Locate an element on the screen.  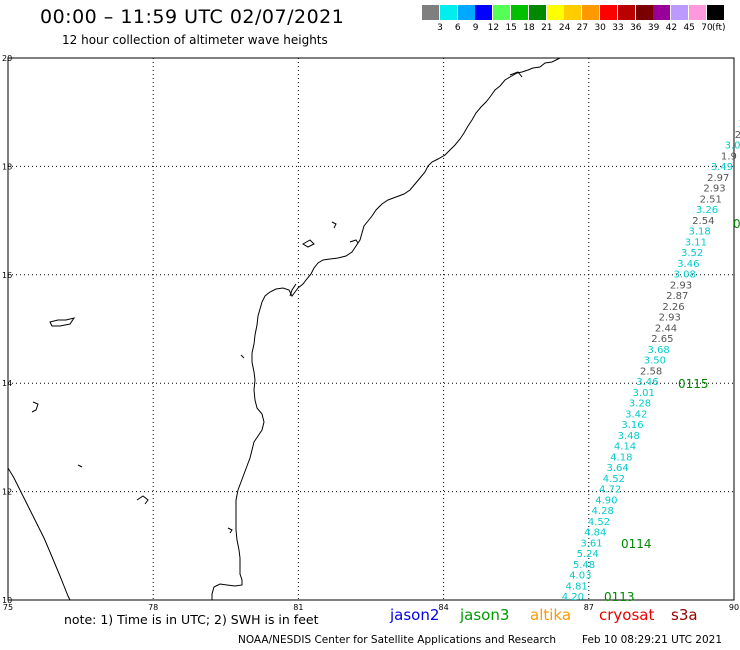
wave-height-value: 3.48 is located at coordinates (629, 436).